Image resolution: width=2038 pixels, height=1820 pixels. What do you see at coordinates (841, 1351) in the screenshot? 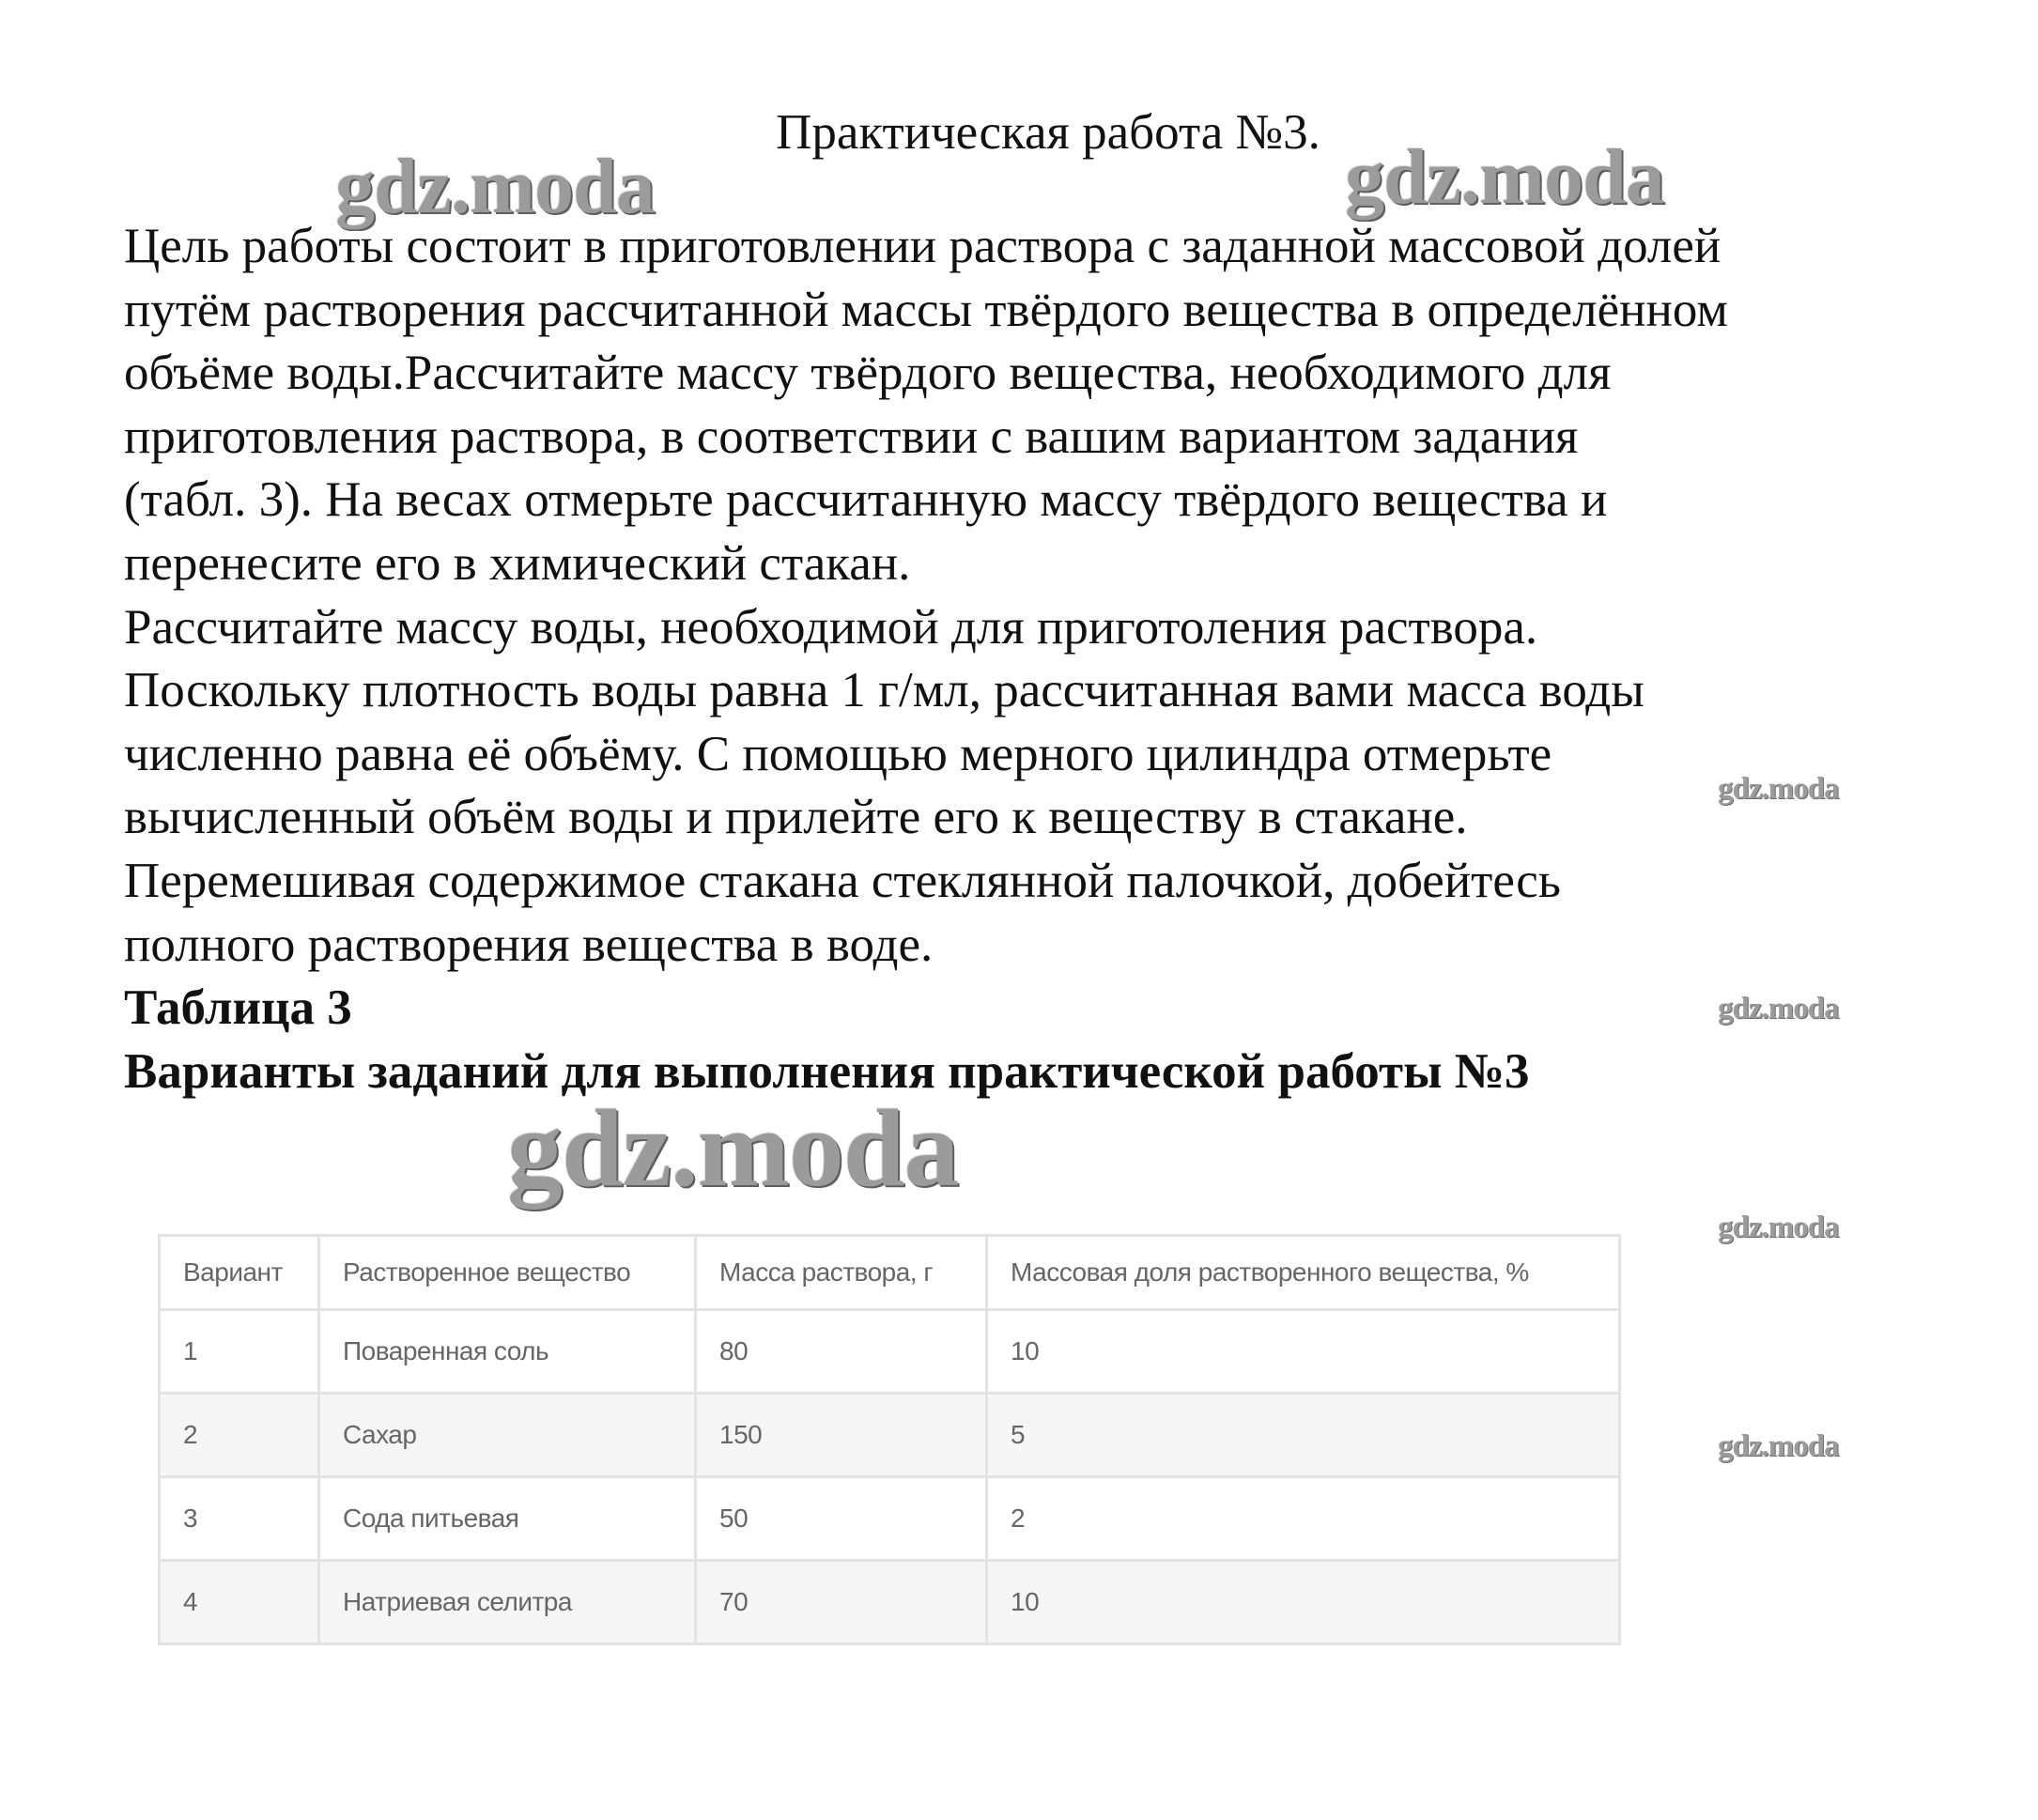
I see `cell-solution-mass: 80` at bounding box center [841, 1351].